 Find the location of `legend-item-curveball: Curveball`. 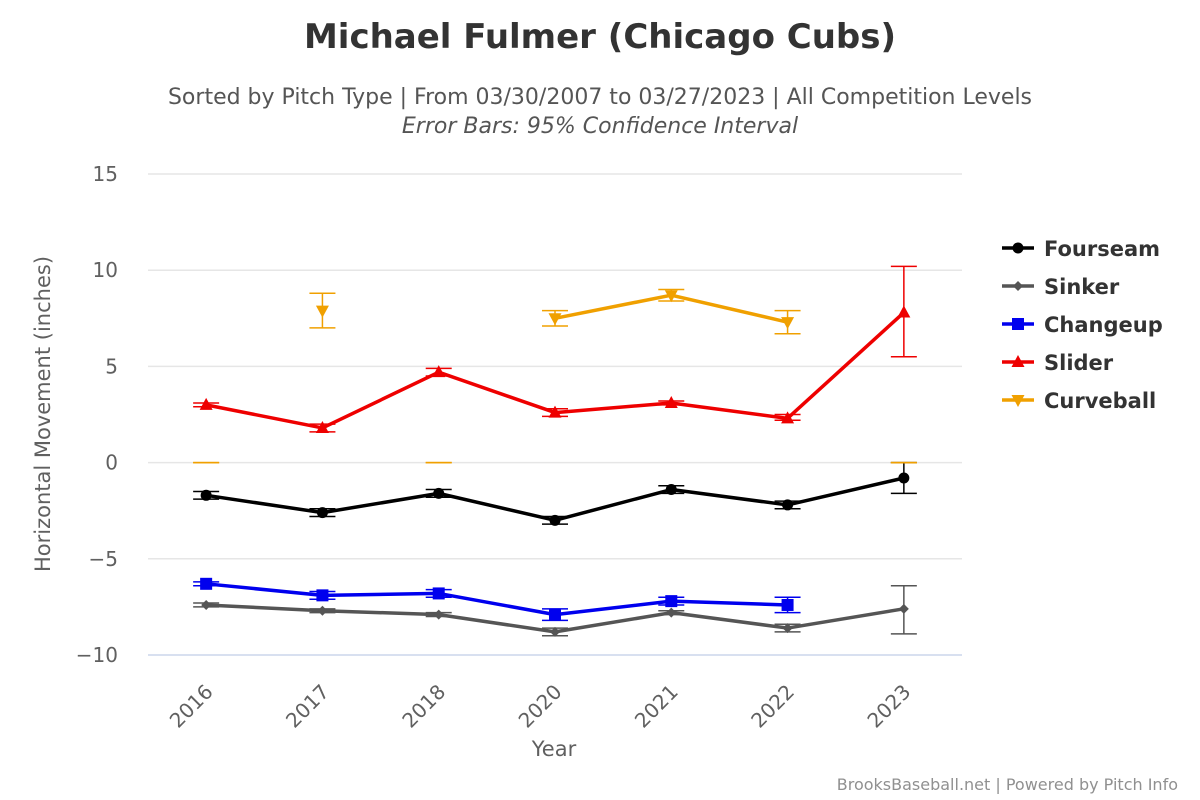

legend-item-curveball: Curveball is located at coordinates (1079, 401).